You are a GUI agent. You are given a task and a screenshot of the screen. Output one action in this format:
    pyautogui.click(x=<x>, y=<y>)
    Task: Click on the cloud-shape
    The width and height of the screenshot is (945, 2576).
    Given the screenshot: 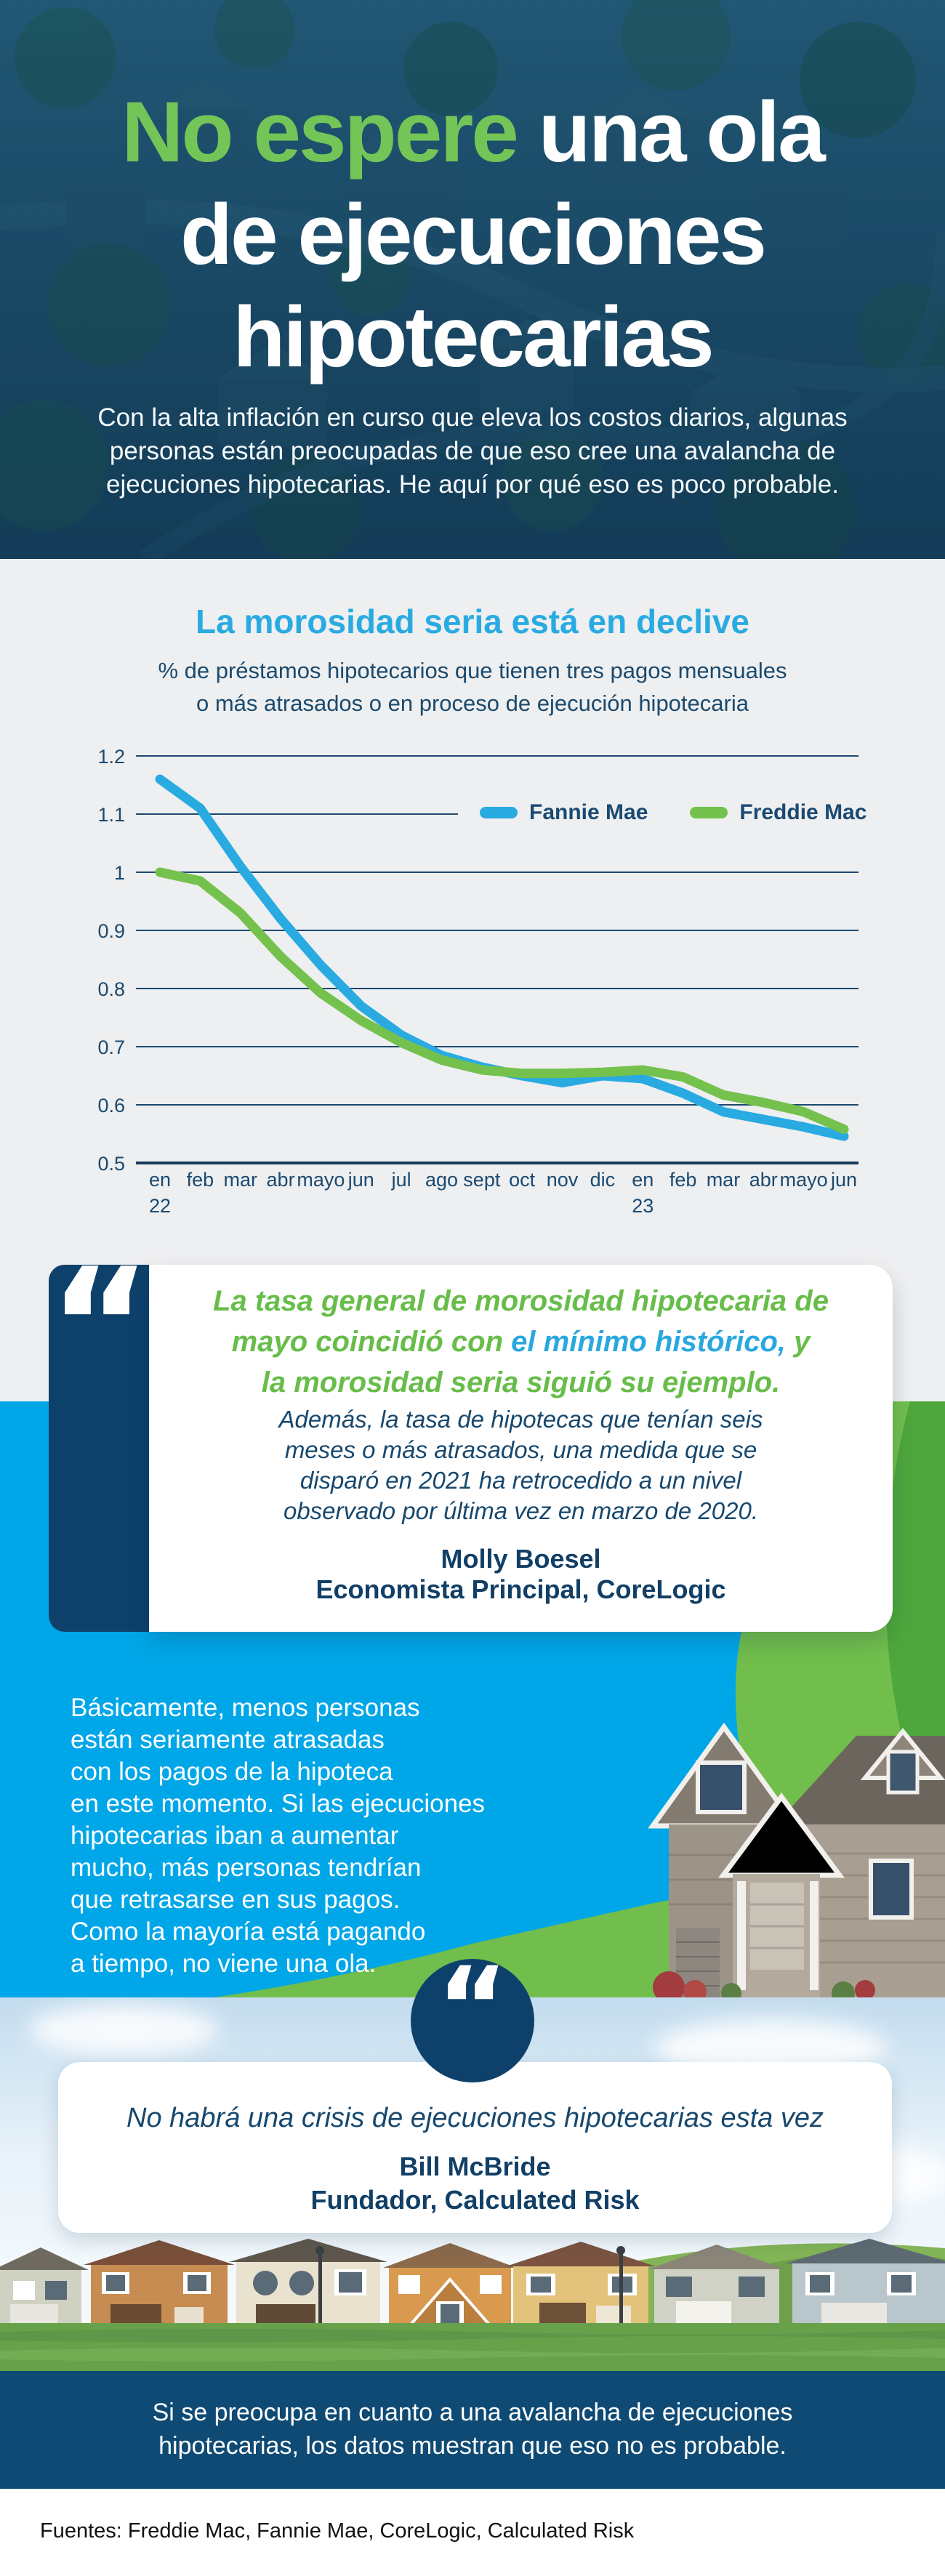 What is the action you would take?
    pyautogui.click(x=123, y=2030)
    